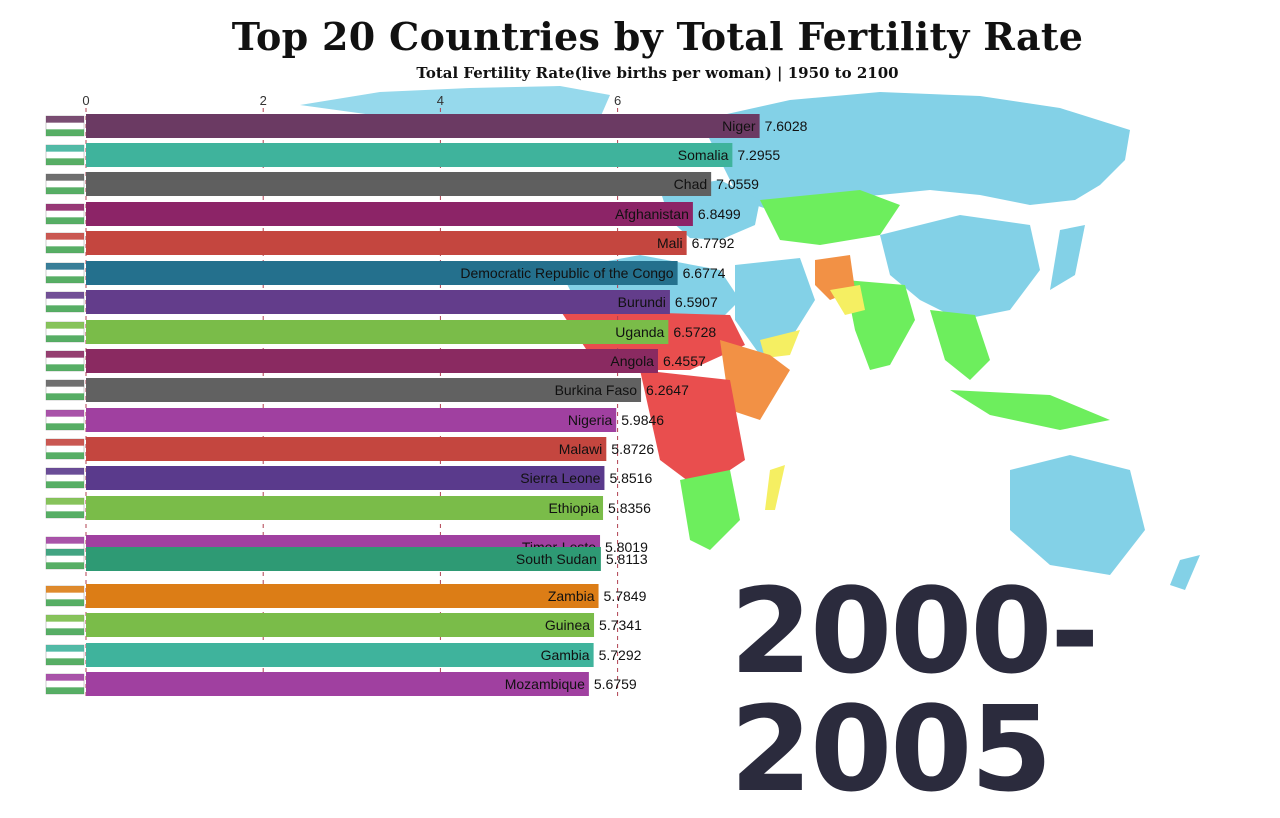 Image resolution: width=1280 pixels, height=818 pixels. Describe the element at coordinates (560, 478) in the screenshot. I see `bar-category-label: Sierra Leone` at that location.